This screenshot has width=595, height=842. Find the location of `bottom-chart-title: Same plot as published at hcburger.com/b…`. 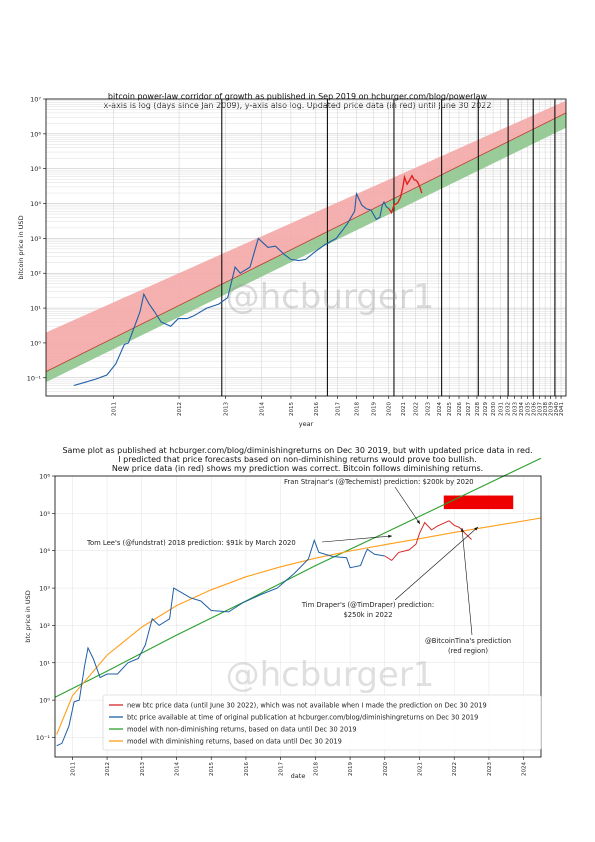

bottom-chart-title: Same plot as published at hcburger.com/b… is located at coordinates (297, 450).